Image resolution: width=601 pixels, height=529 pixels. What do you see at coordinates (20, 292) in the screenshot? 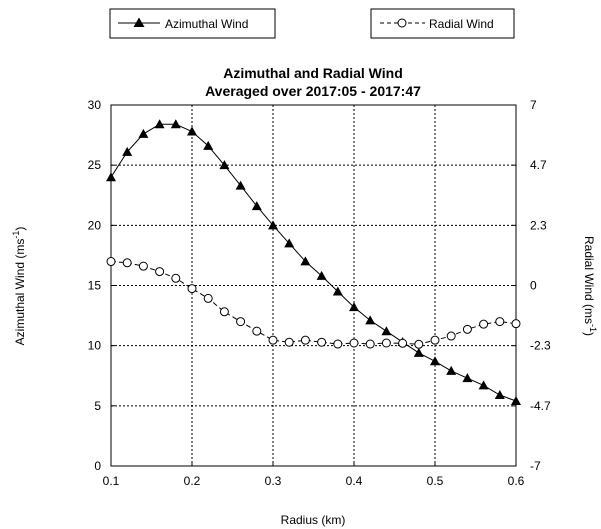
I see `y-left-label-main: Azimuthal Wind (ms` at bounding box center [20, 292].